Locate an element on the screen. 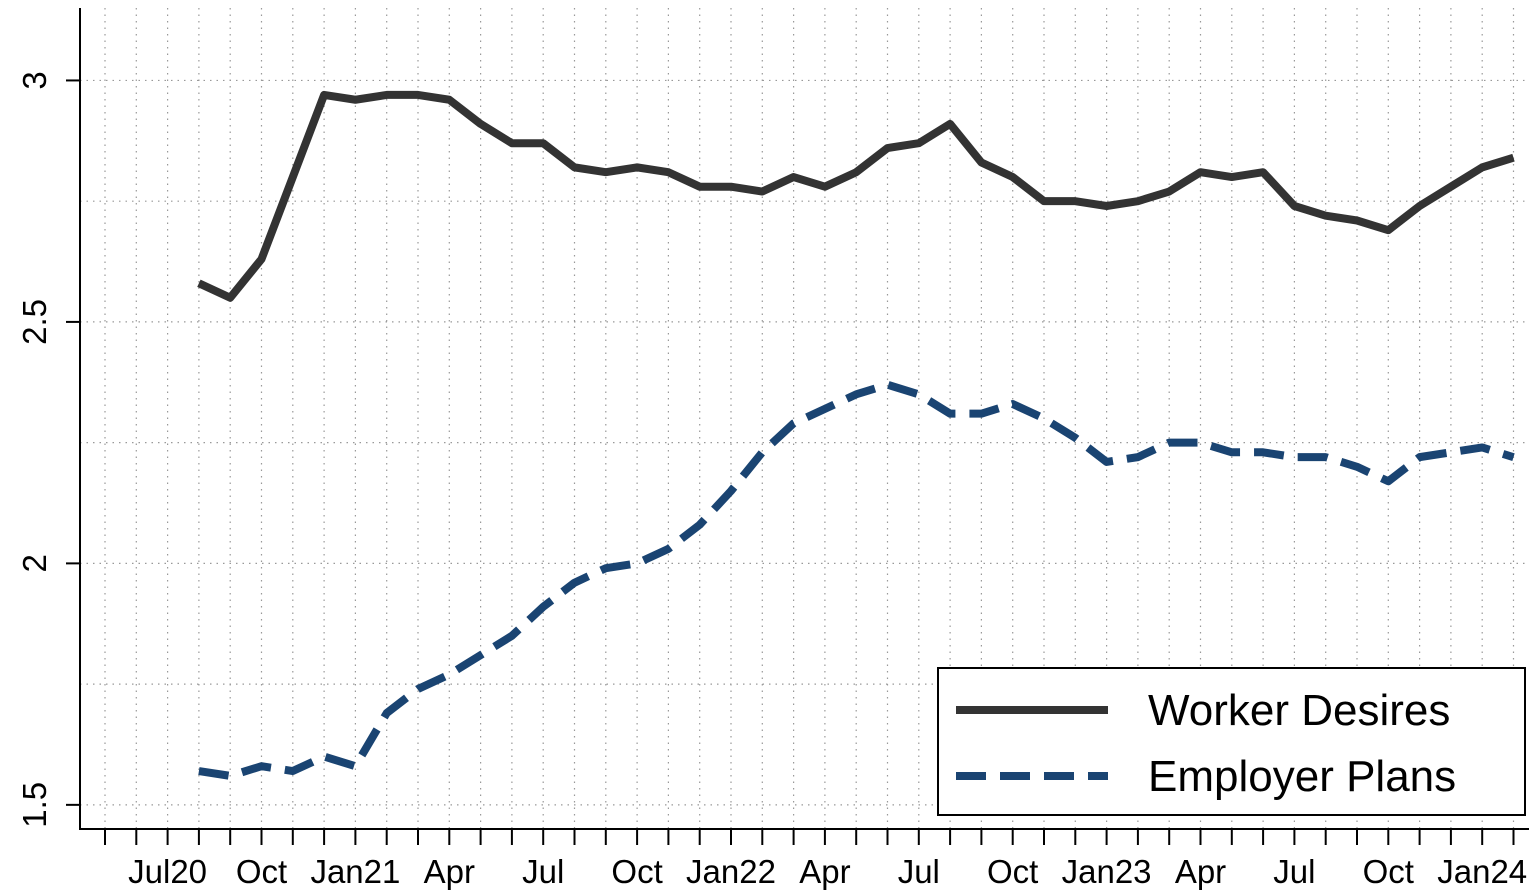 This screenshot has width=1529, height=890. y-tick-label: 3 is located at coordinates (34, 80).